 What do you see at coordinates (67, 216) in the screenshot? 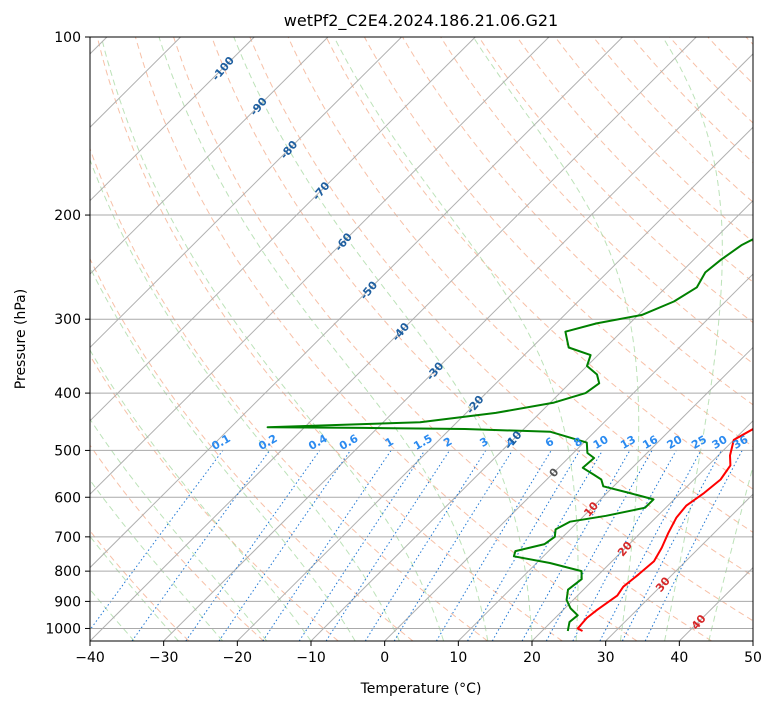
I see `y-tick-label: 200` at bounding box center [67, 216].